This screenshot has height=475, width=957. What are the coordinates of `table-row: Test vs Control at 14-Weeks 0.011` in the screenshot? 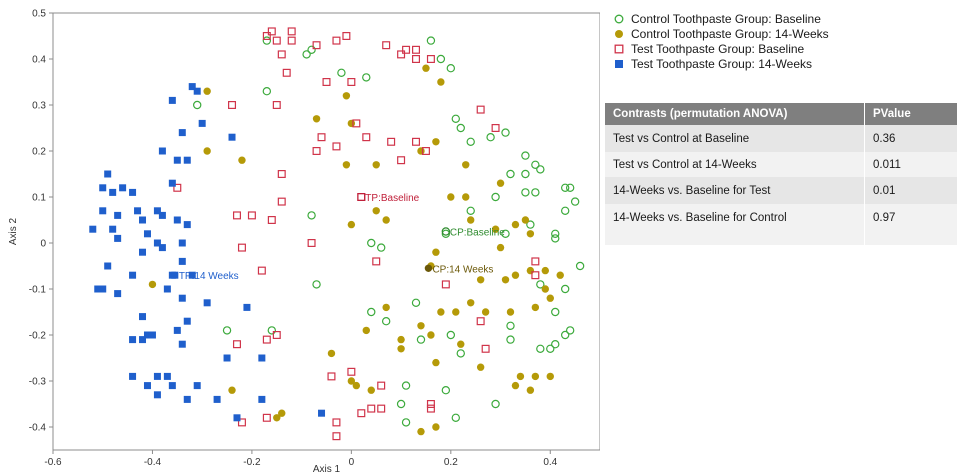 It's located at (781, 164).